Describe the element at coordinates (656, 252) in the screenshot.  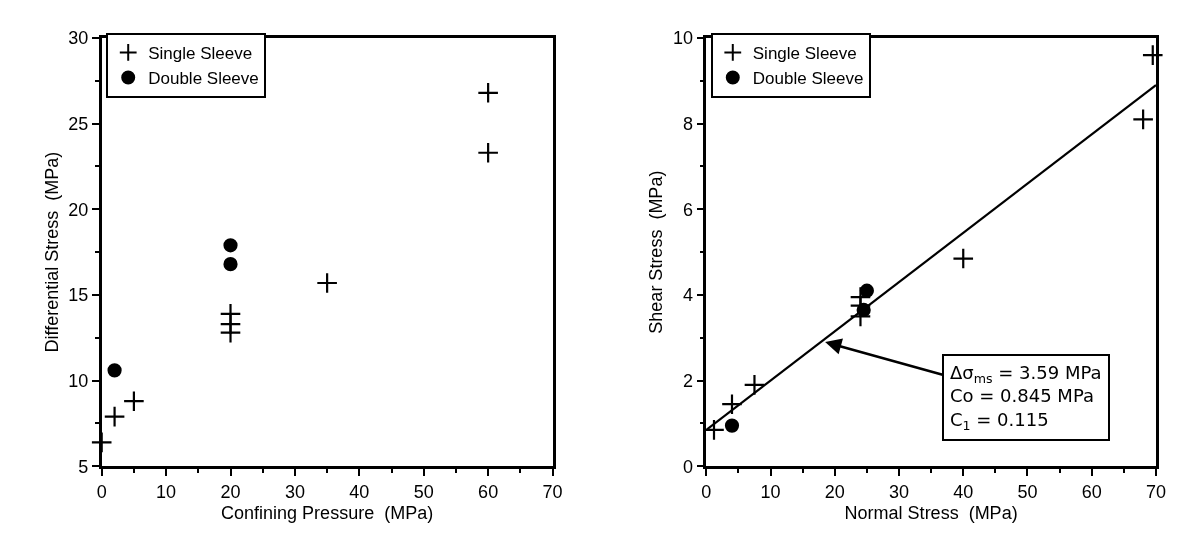
I see `y-axis-title: Shear Stress (MPa)` at that location.